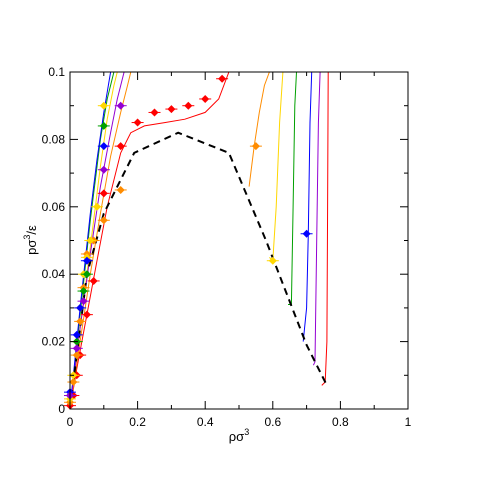  Describe the element at coordinates (340, 422) in the screenshot. I see `x-tick-label: 0.8` at that location.